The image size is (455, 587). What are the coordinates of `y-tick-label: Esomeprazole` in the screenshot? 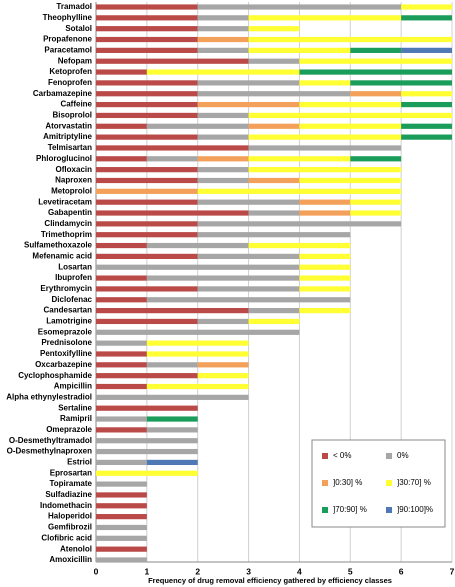 It's located at (65, 331).